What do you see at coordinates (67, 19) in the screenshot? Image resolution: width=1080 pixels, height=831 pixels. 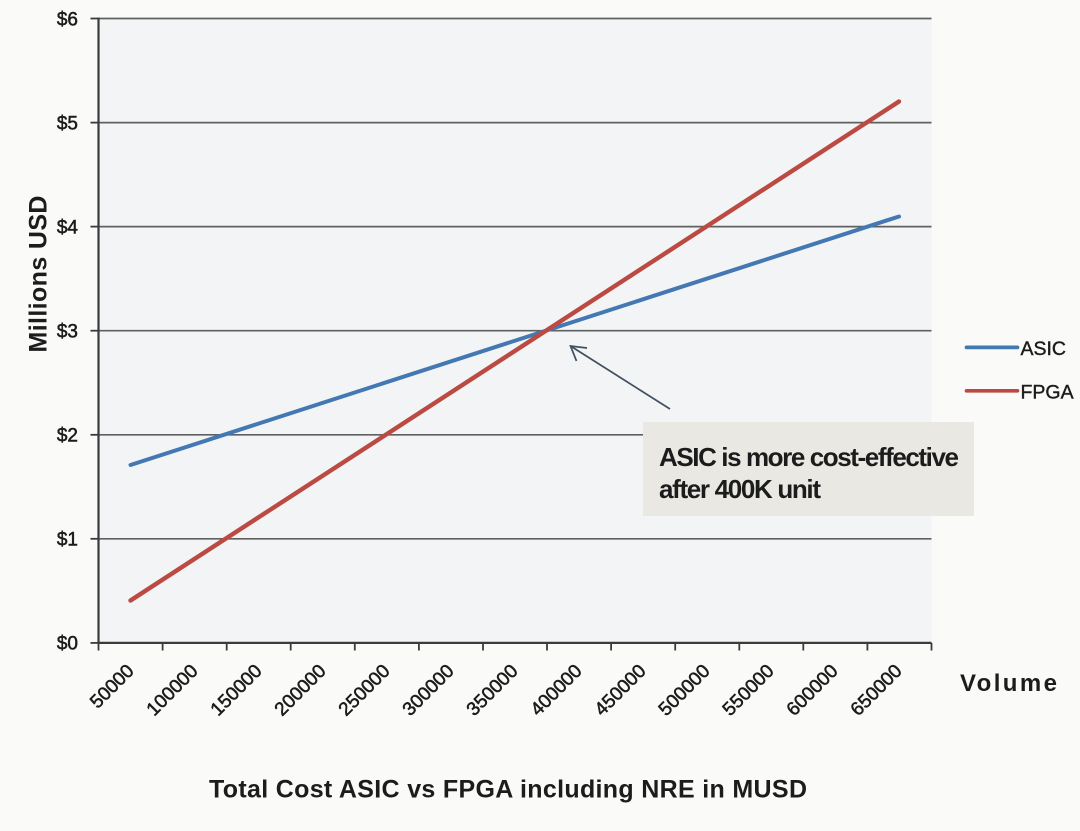 I see `svg-text: $6` at bounding box center [67, 19].